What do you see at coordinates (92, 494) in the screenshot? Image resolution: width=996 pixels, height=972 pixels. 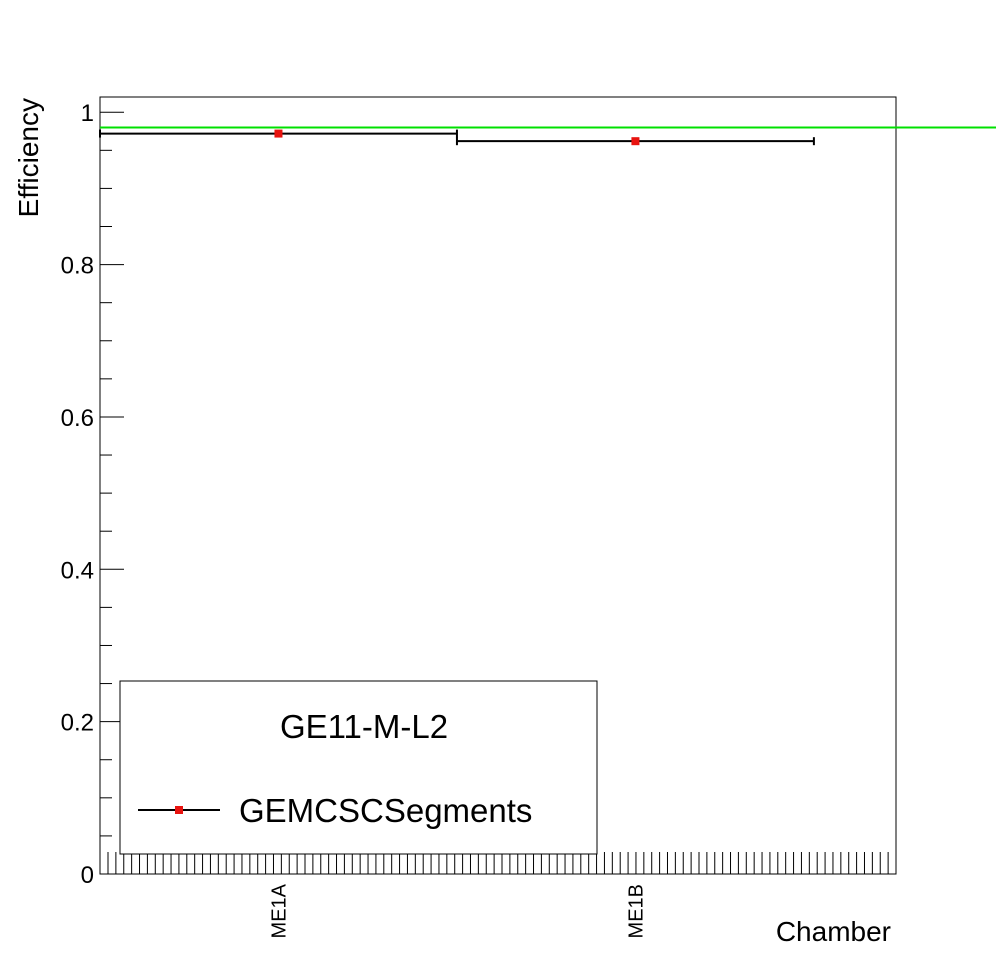 I see `y-axis: 0 0.2 0.4 0.6 0.8 1` at bounding box center [92, 494].